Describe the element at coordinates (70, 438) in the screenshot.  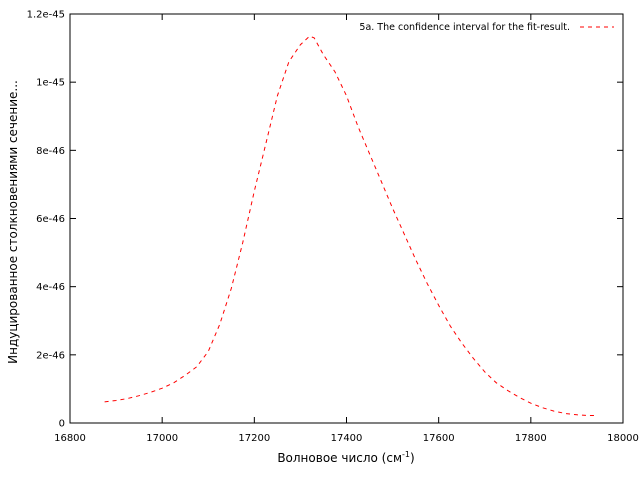
I see `x-tick-label: 16800` at that location.